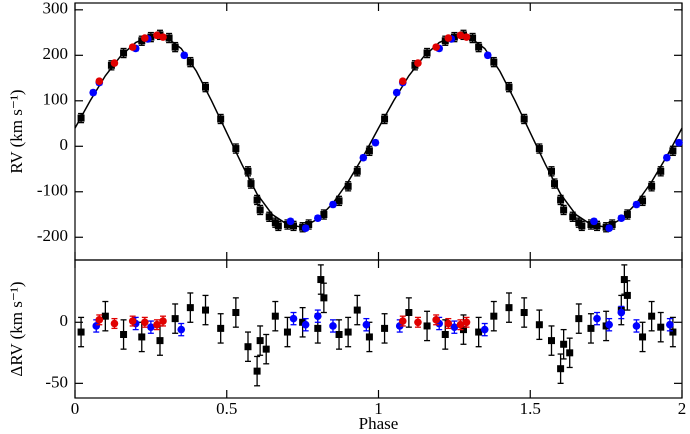 This screenshot has width=690, height=434. What do you see at coordinates (378, 408) in the screenshot?
I see `x-tick-label: 1` at bounding box center [378, 408].